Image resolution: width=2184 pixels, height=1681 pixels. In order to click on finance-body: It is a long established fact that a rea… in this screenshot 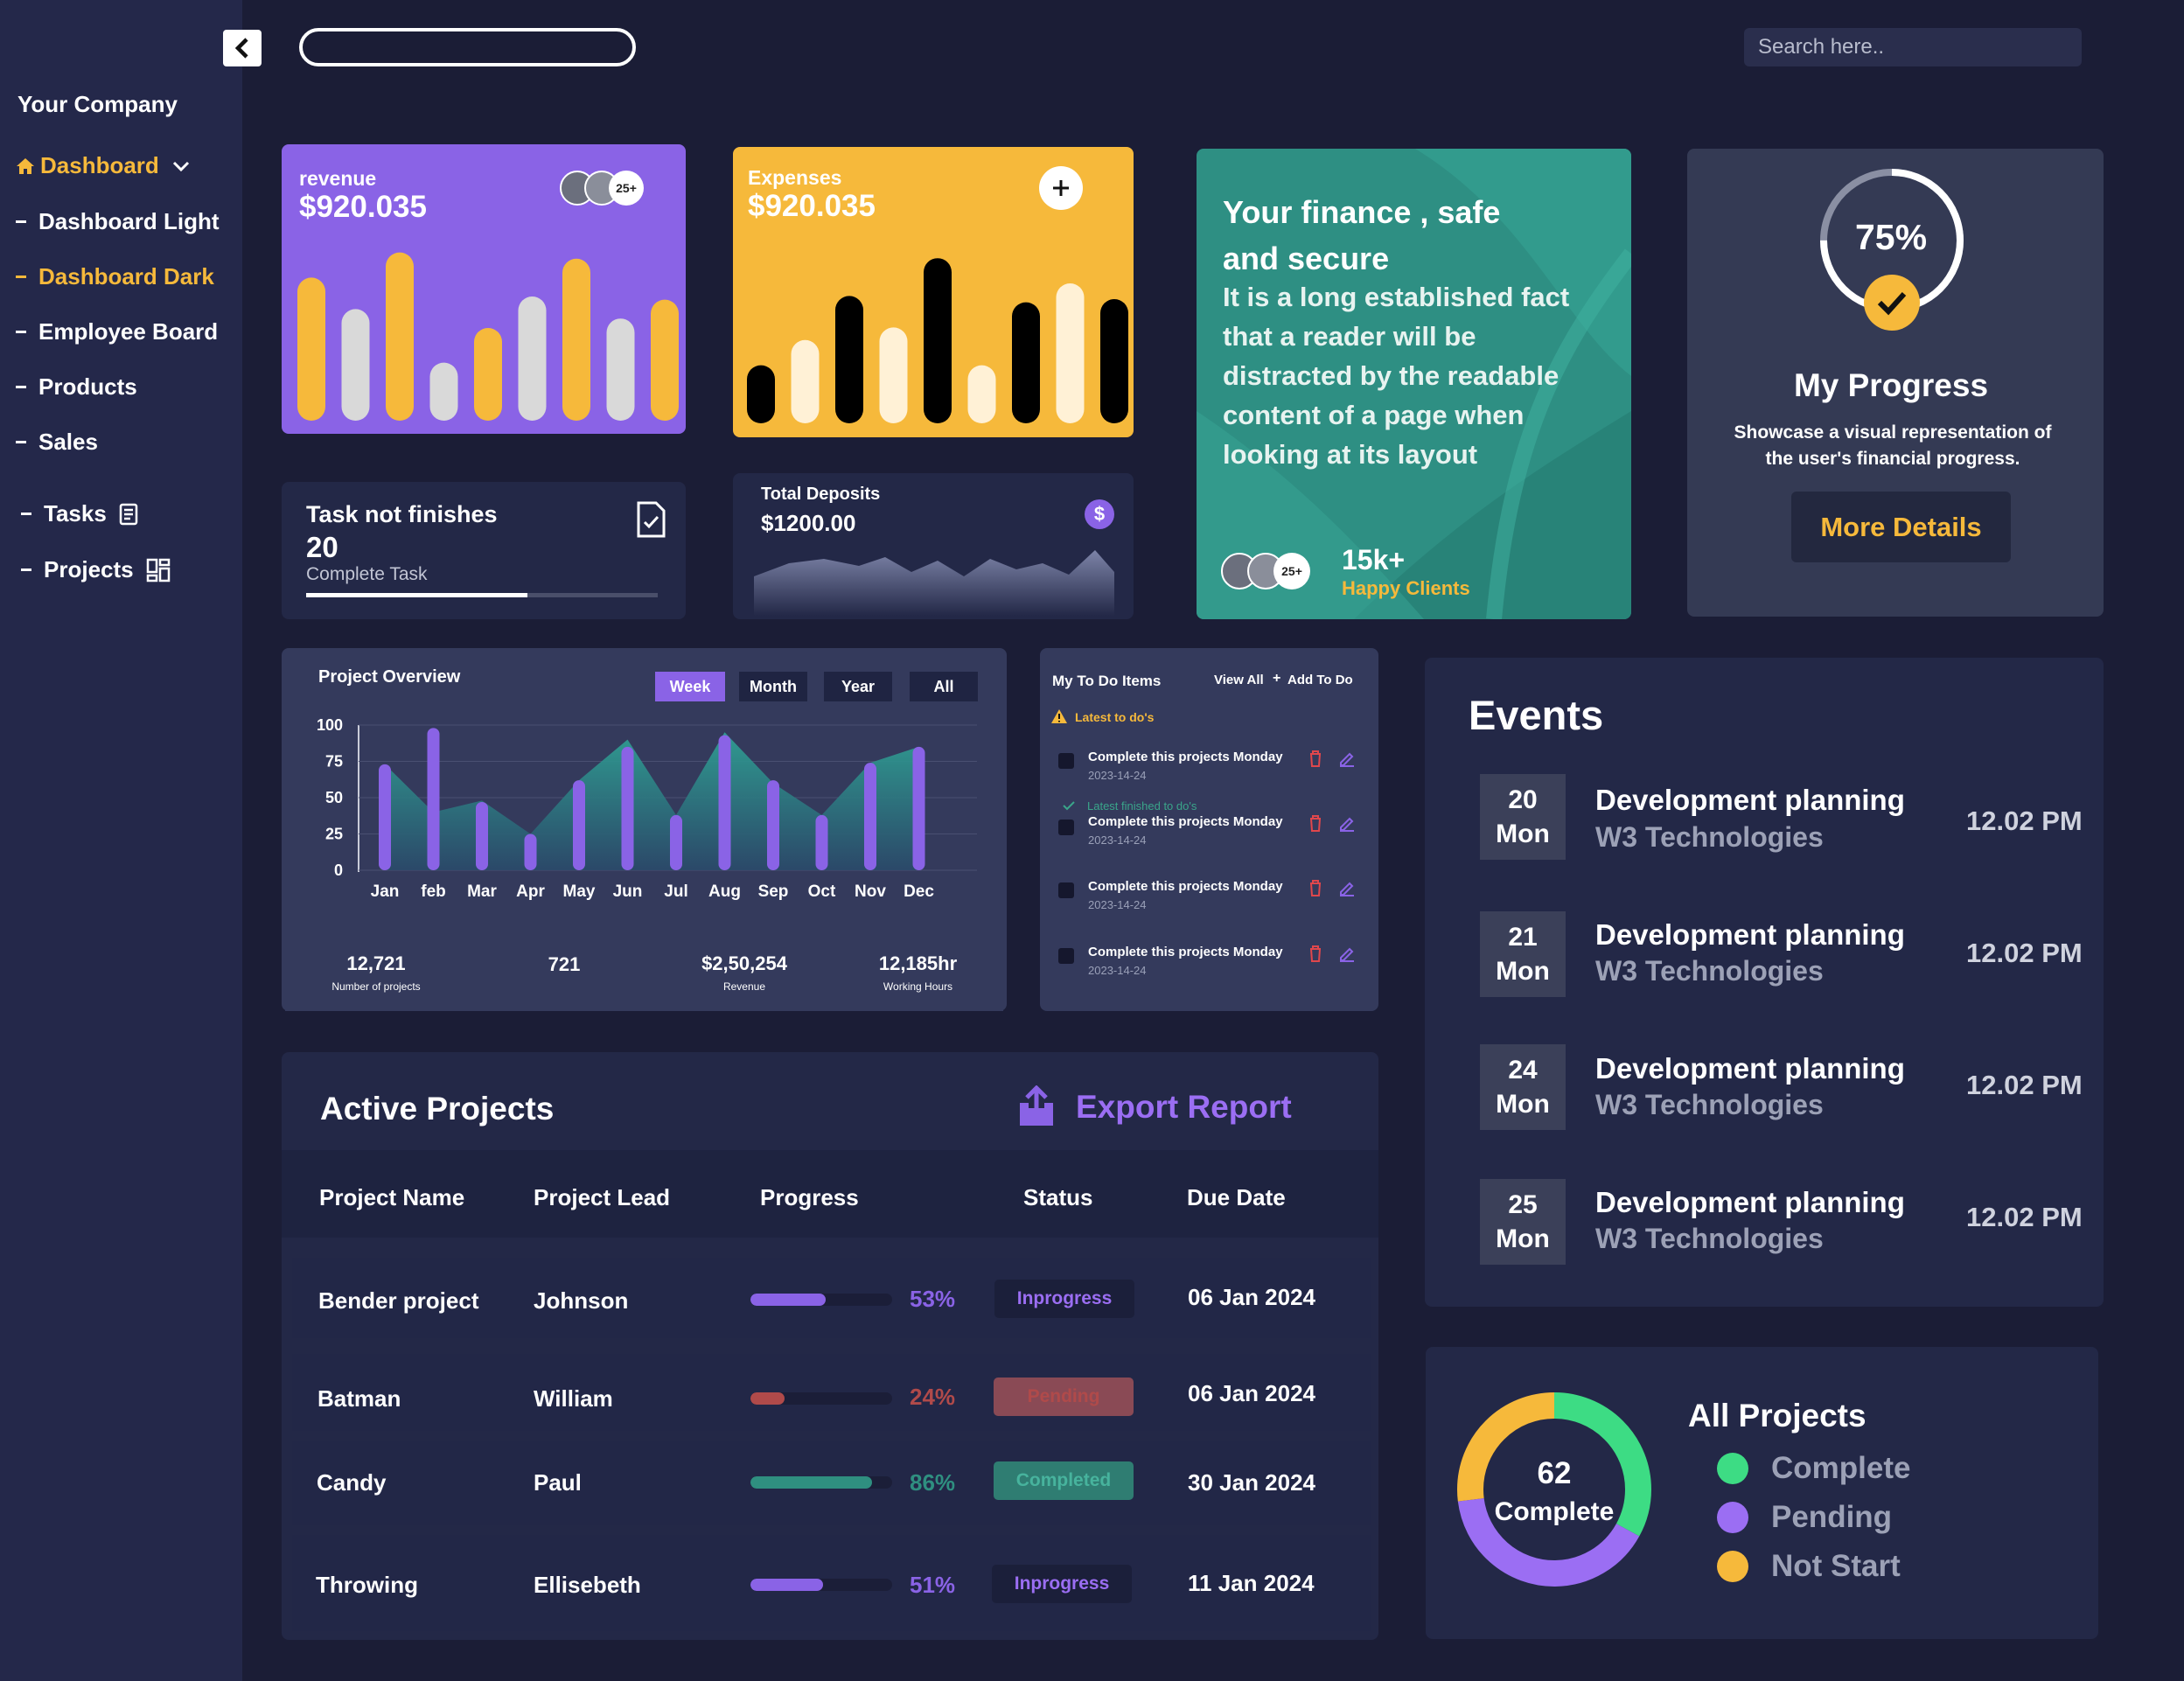, I will do `click(1396, 376)`.